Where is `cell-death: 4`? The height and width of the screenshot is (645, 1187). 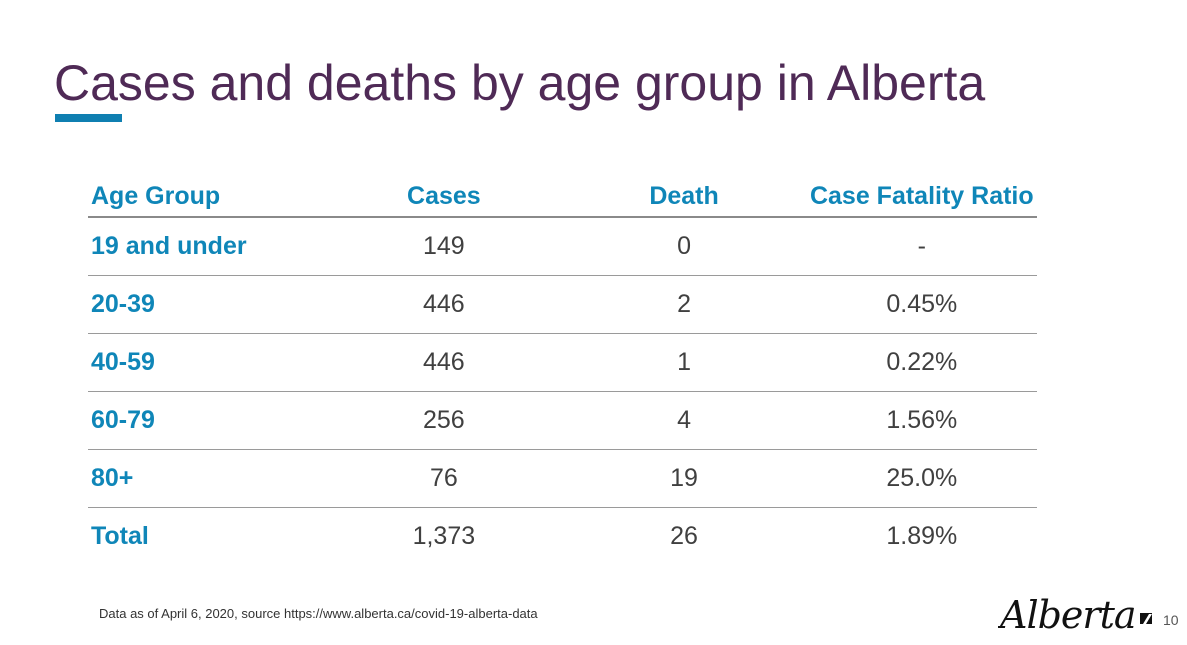
cell-death: 4 is located at coordinates (684, 420).